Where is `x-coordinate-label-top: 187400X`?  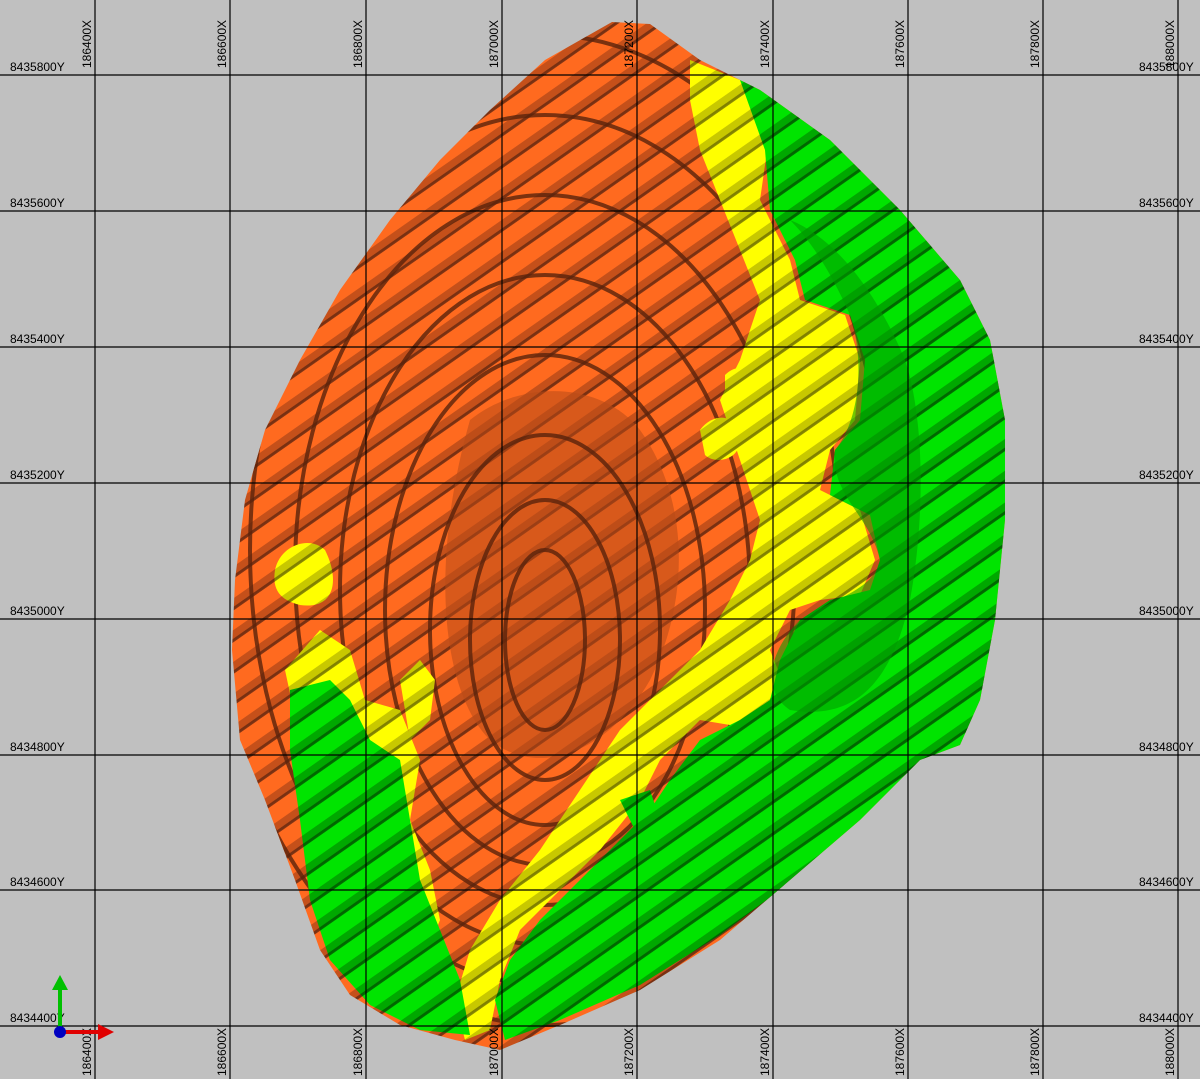
x-coordinate-label-top: 187400X is located at coordinates (765, 44).